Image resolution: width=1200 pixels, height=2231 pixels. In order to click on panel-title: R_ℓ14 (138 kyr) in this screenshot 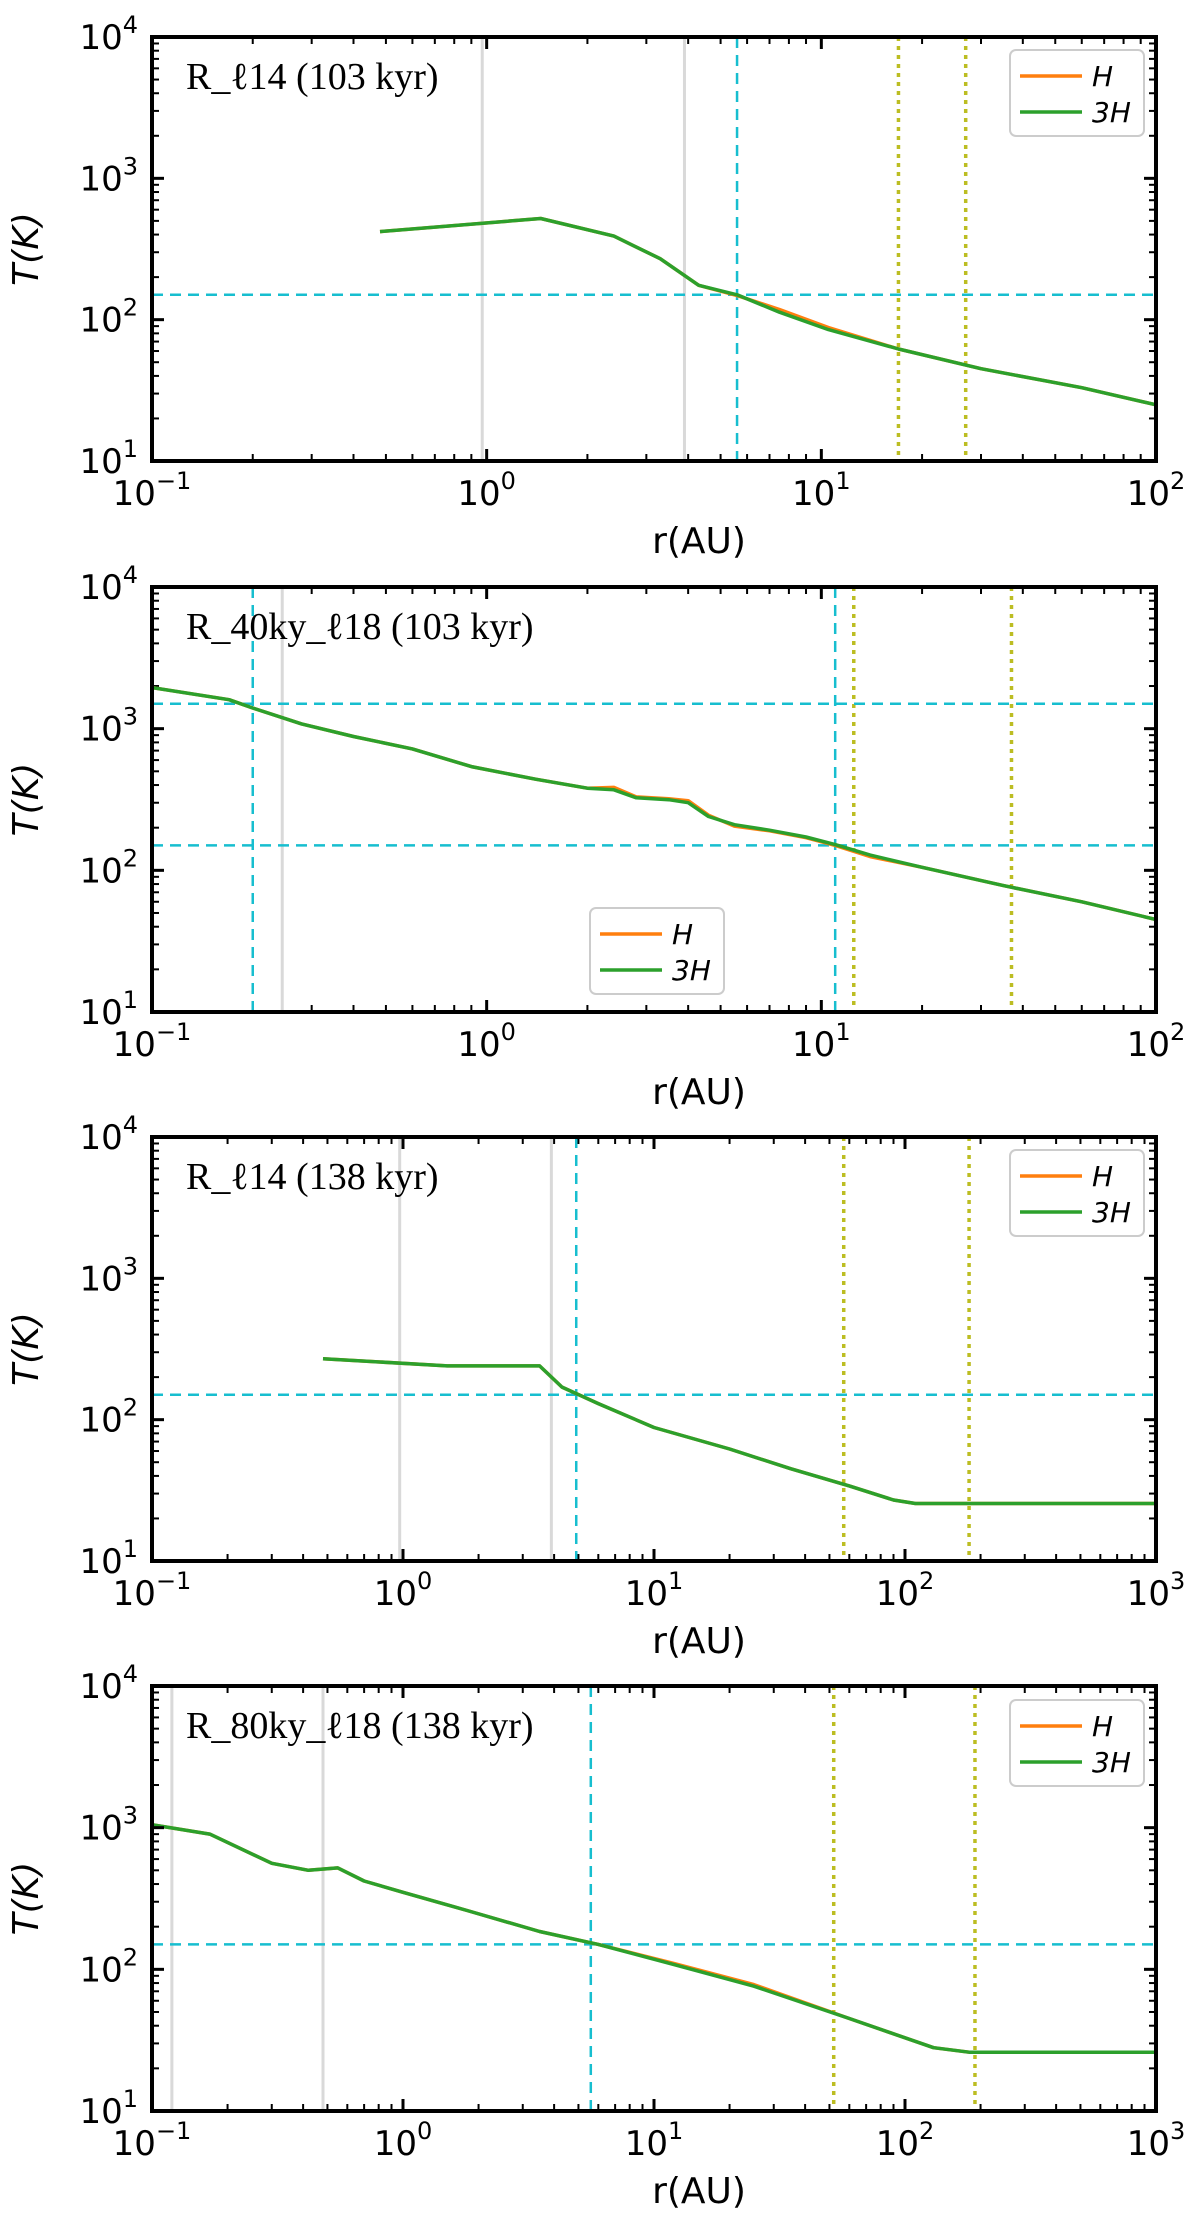, I will do `click(312, 1177)`.